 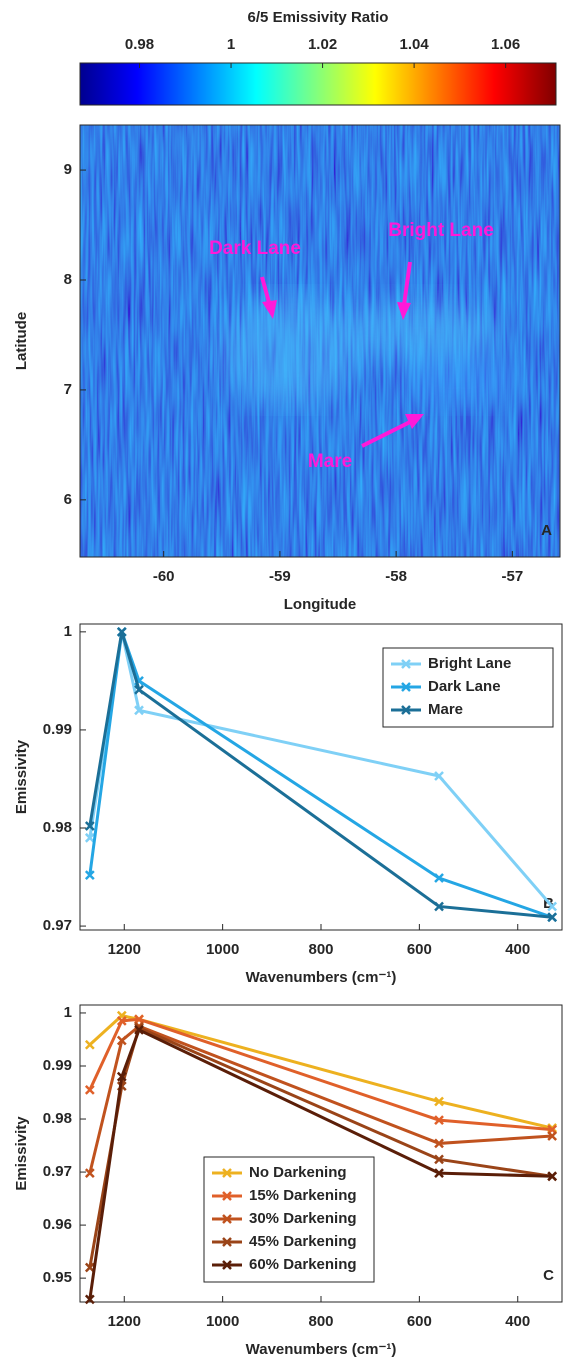 What do you see at coordinates (469, 663) in the screenshot?
I see `legend-label: Bright Lane` at bounding box center [469, 663].